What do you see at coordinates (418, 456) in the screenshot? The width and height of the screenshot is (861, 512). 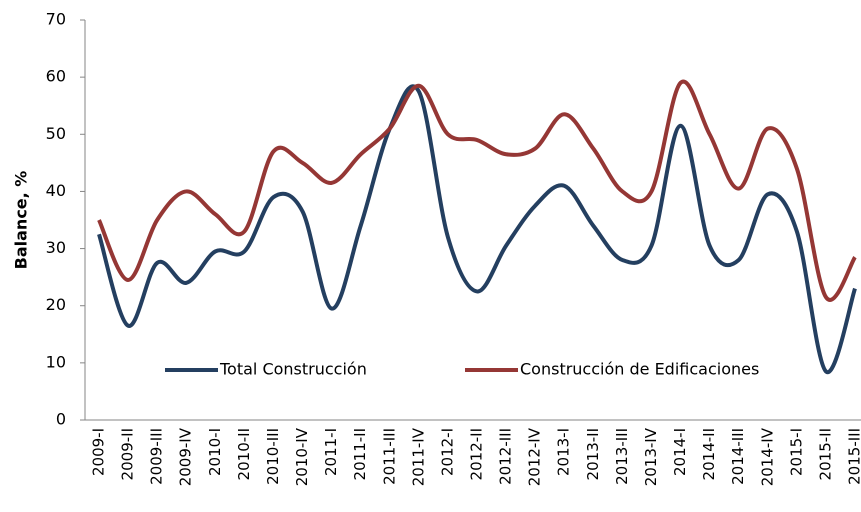 I see `x-tick-label: 2011-IV` at bounding box center [418, 456].